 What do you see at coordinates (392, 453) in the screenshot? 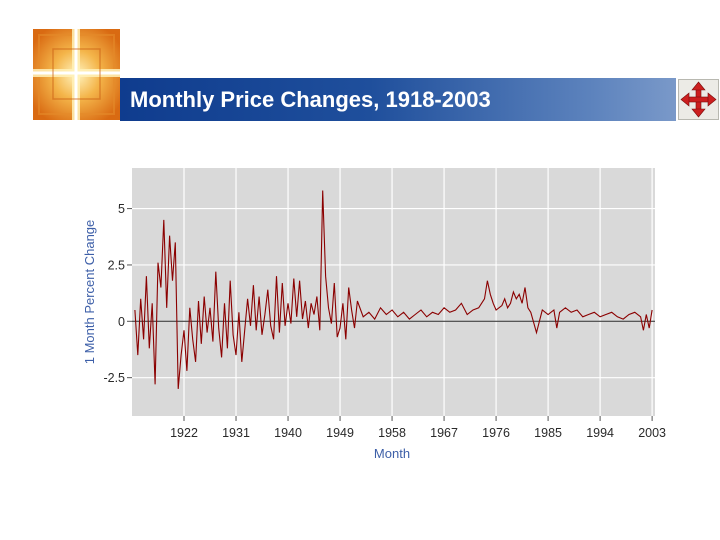
I see `x-axis-title: Month` at bounding box center [392, 453].